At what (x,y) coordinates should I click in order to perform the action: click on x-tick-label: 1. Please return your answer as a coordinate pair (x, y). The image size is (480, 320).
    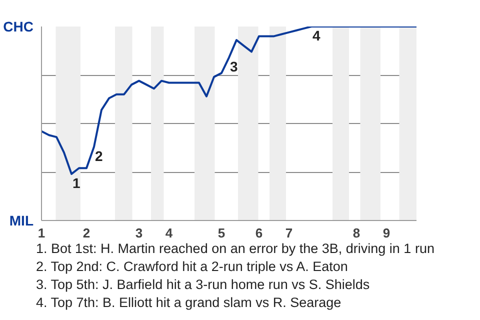
    Looking at the image, I should click on (42, 233).